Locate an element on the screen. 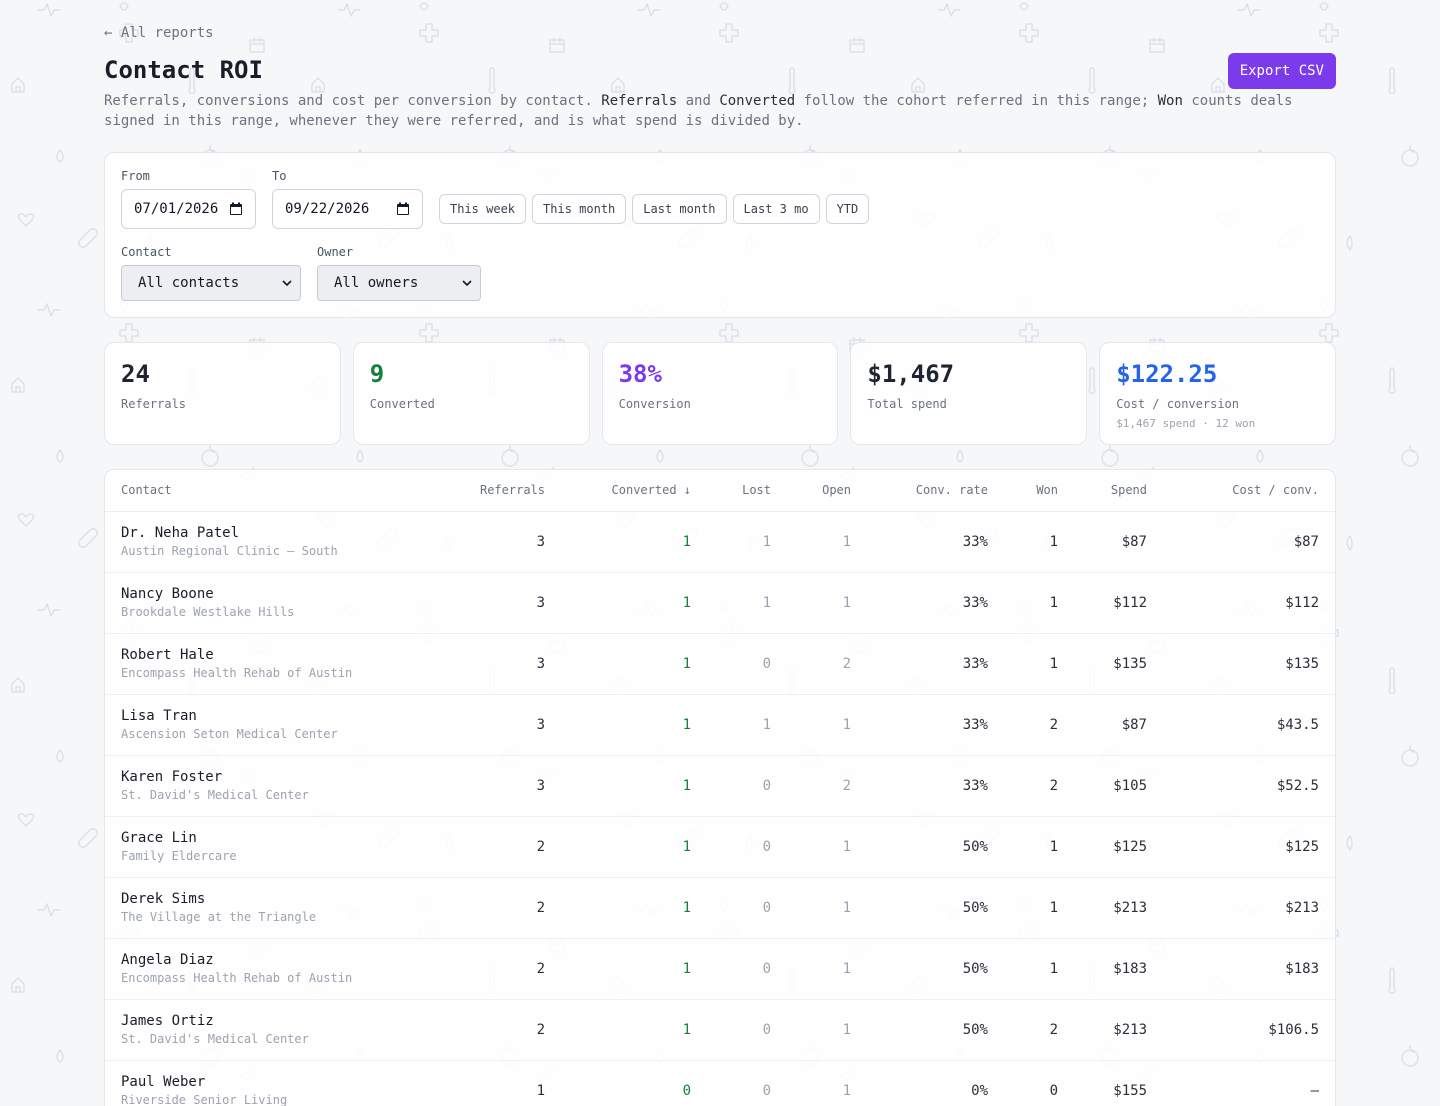  contact-name: James Ortiz is located at coordinates (167, 1021).